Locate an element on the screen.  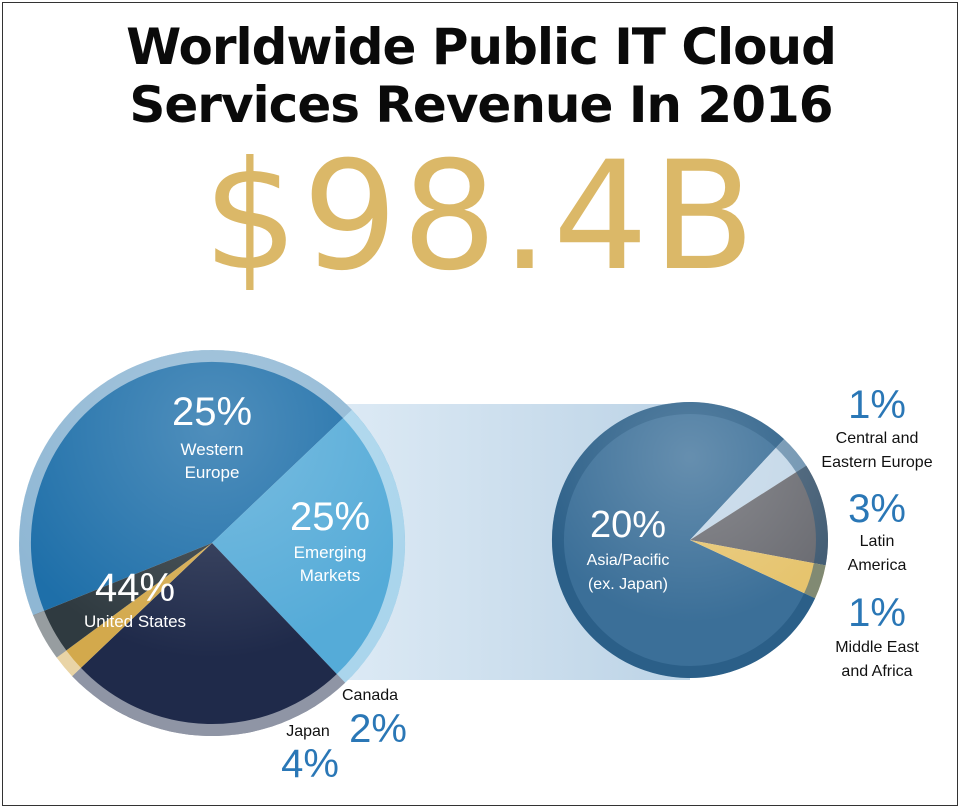
label-middle-east-percent: 1% is located at coordinates (877, 613).